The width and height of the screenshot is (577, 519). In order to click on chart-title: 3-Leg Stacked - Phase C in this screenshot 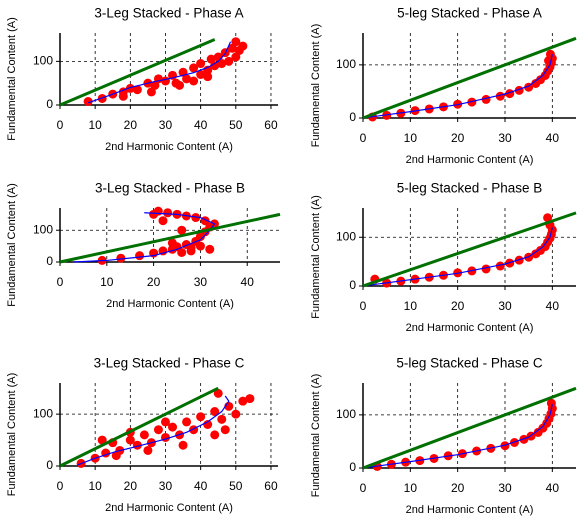, I will do `click(169, 363)`.